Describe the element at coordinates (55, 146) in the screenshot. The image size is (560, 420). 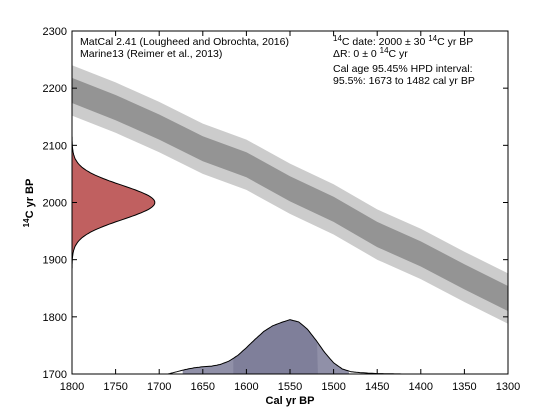
I see `y-tick-label: 2100` at that location.